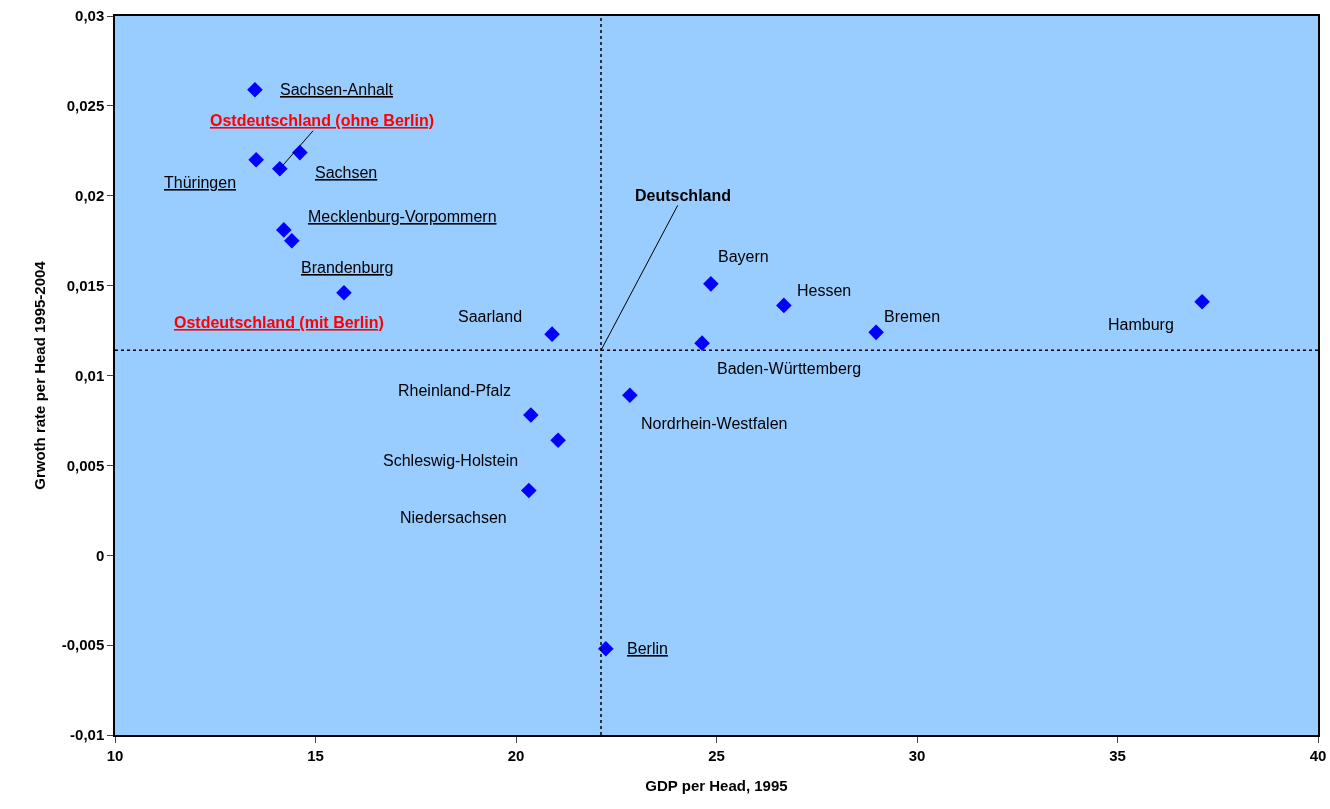 This screenshot has width=1330, height=809. What do you see at coordinates (200, 182) in the screenshot?
I see `annotation: Thüringen` at bounding box center [200, 182].